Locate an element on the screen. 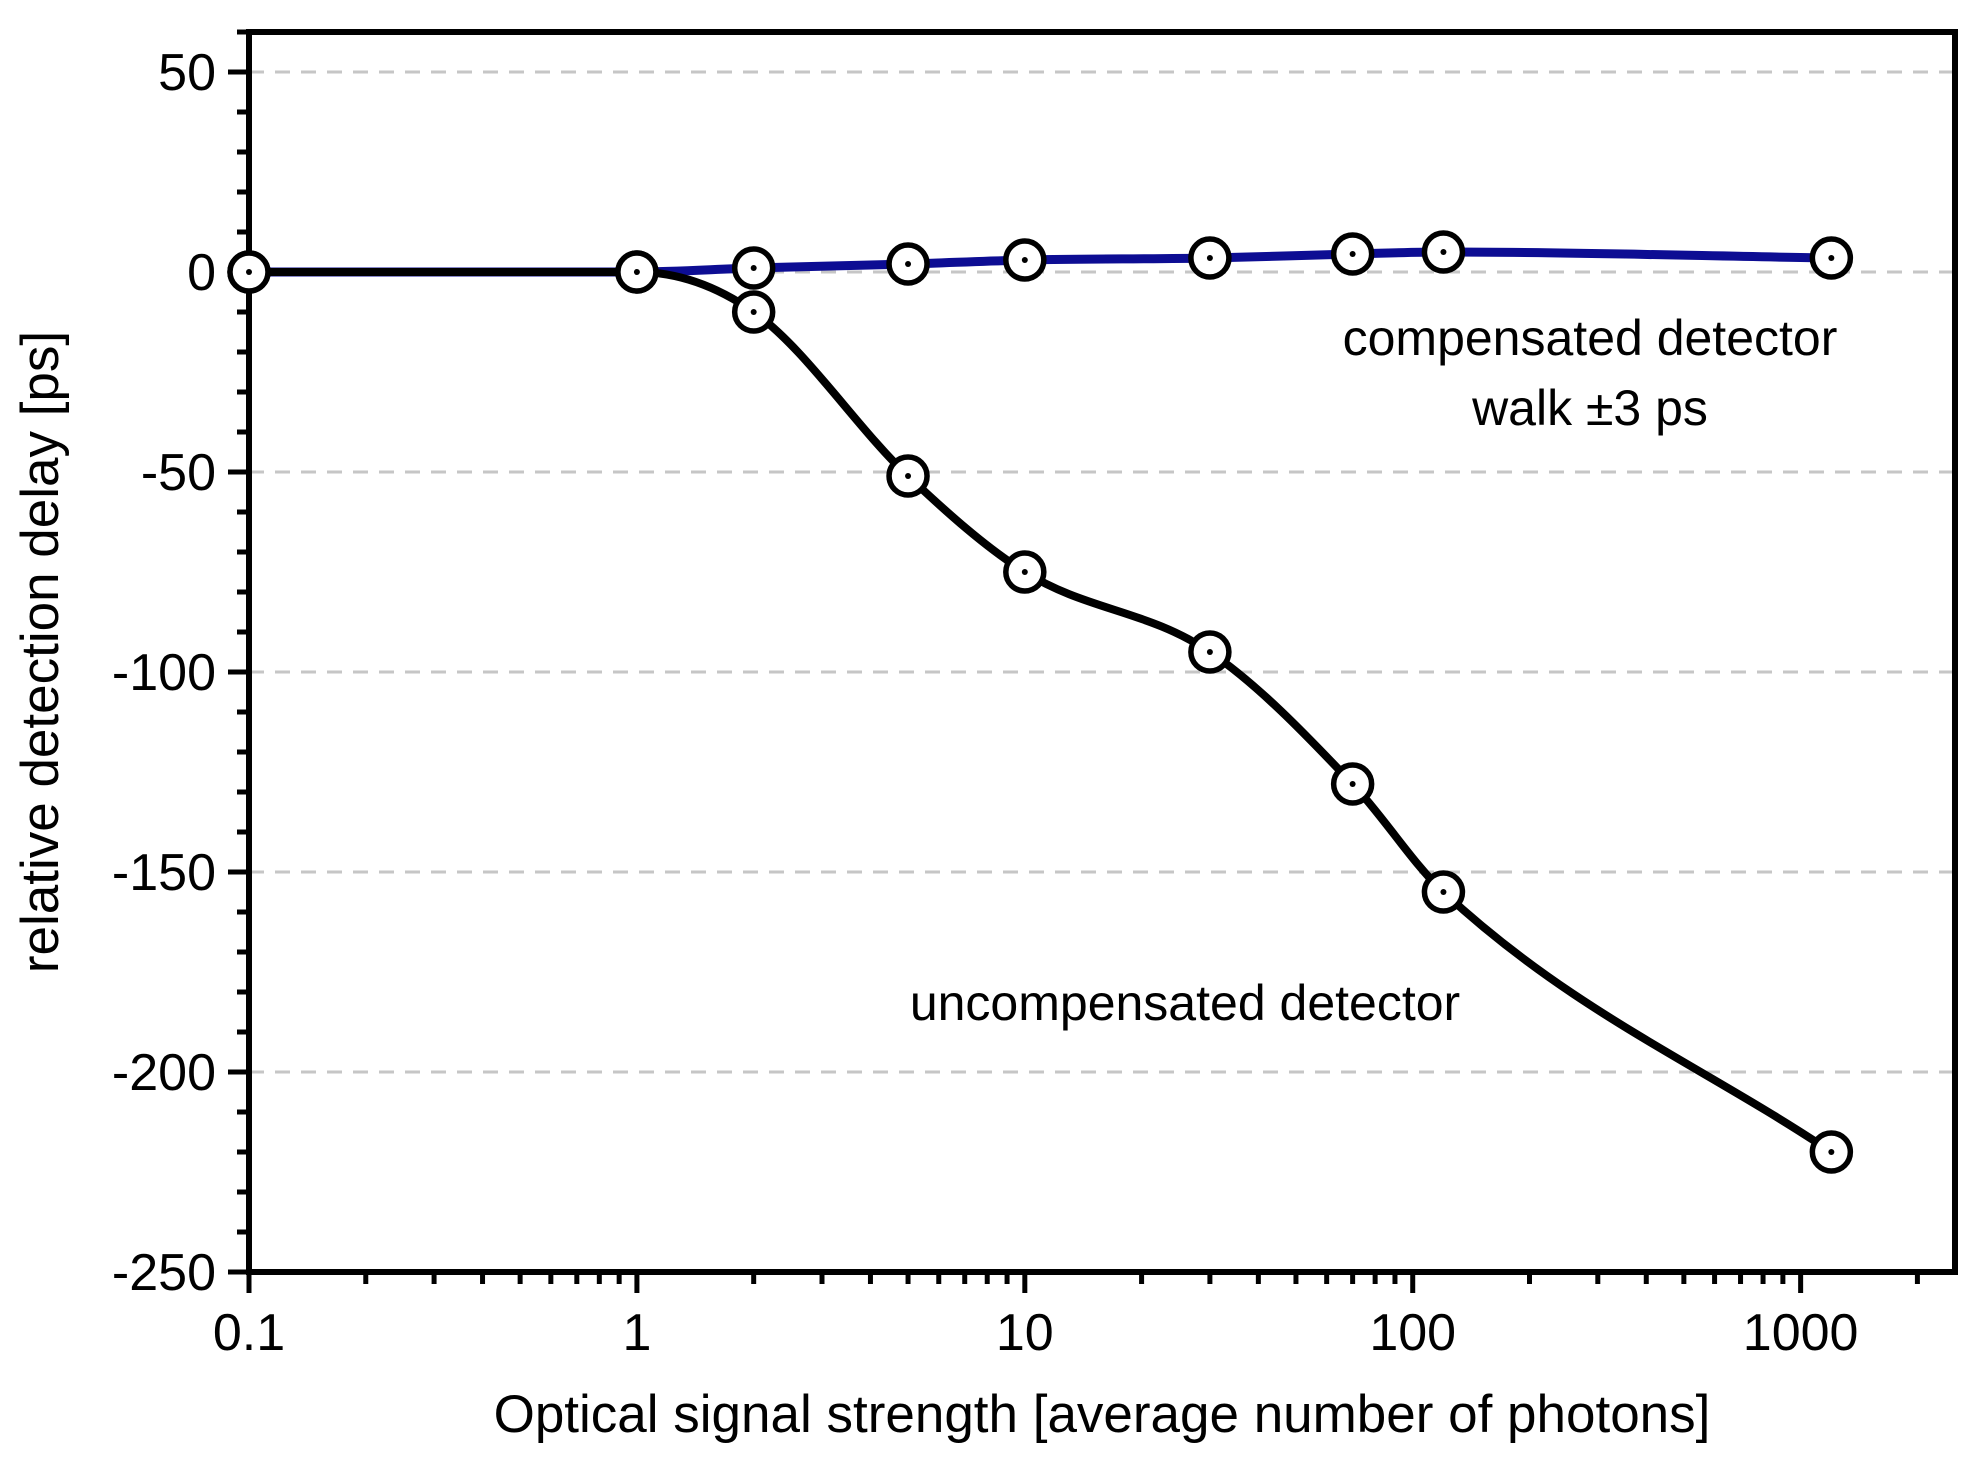 The height and width of the screenshot is (1459, 1984). x-tick-label: 1 is located at coordinates (636, 1333).